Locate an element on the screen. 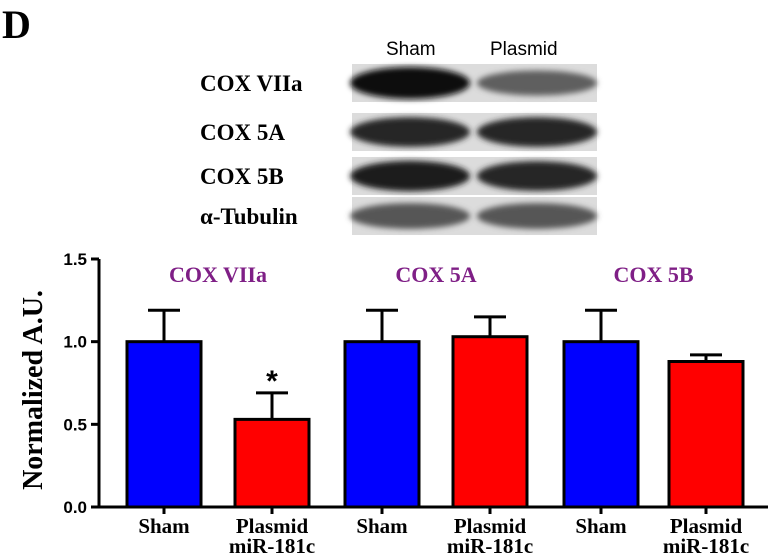 Image resolution: width=768 pixels, height=560 pixels. blot-row-cox-viia: COX VIIa is located at coordinates (398, 83).